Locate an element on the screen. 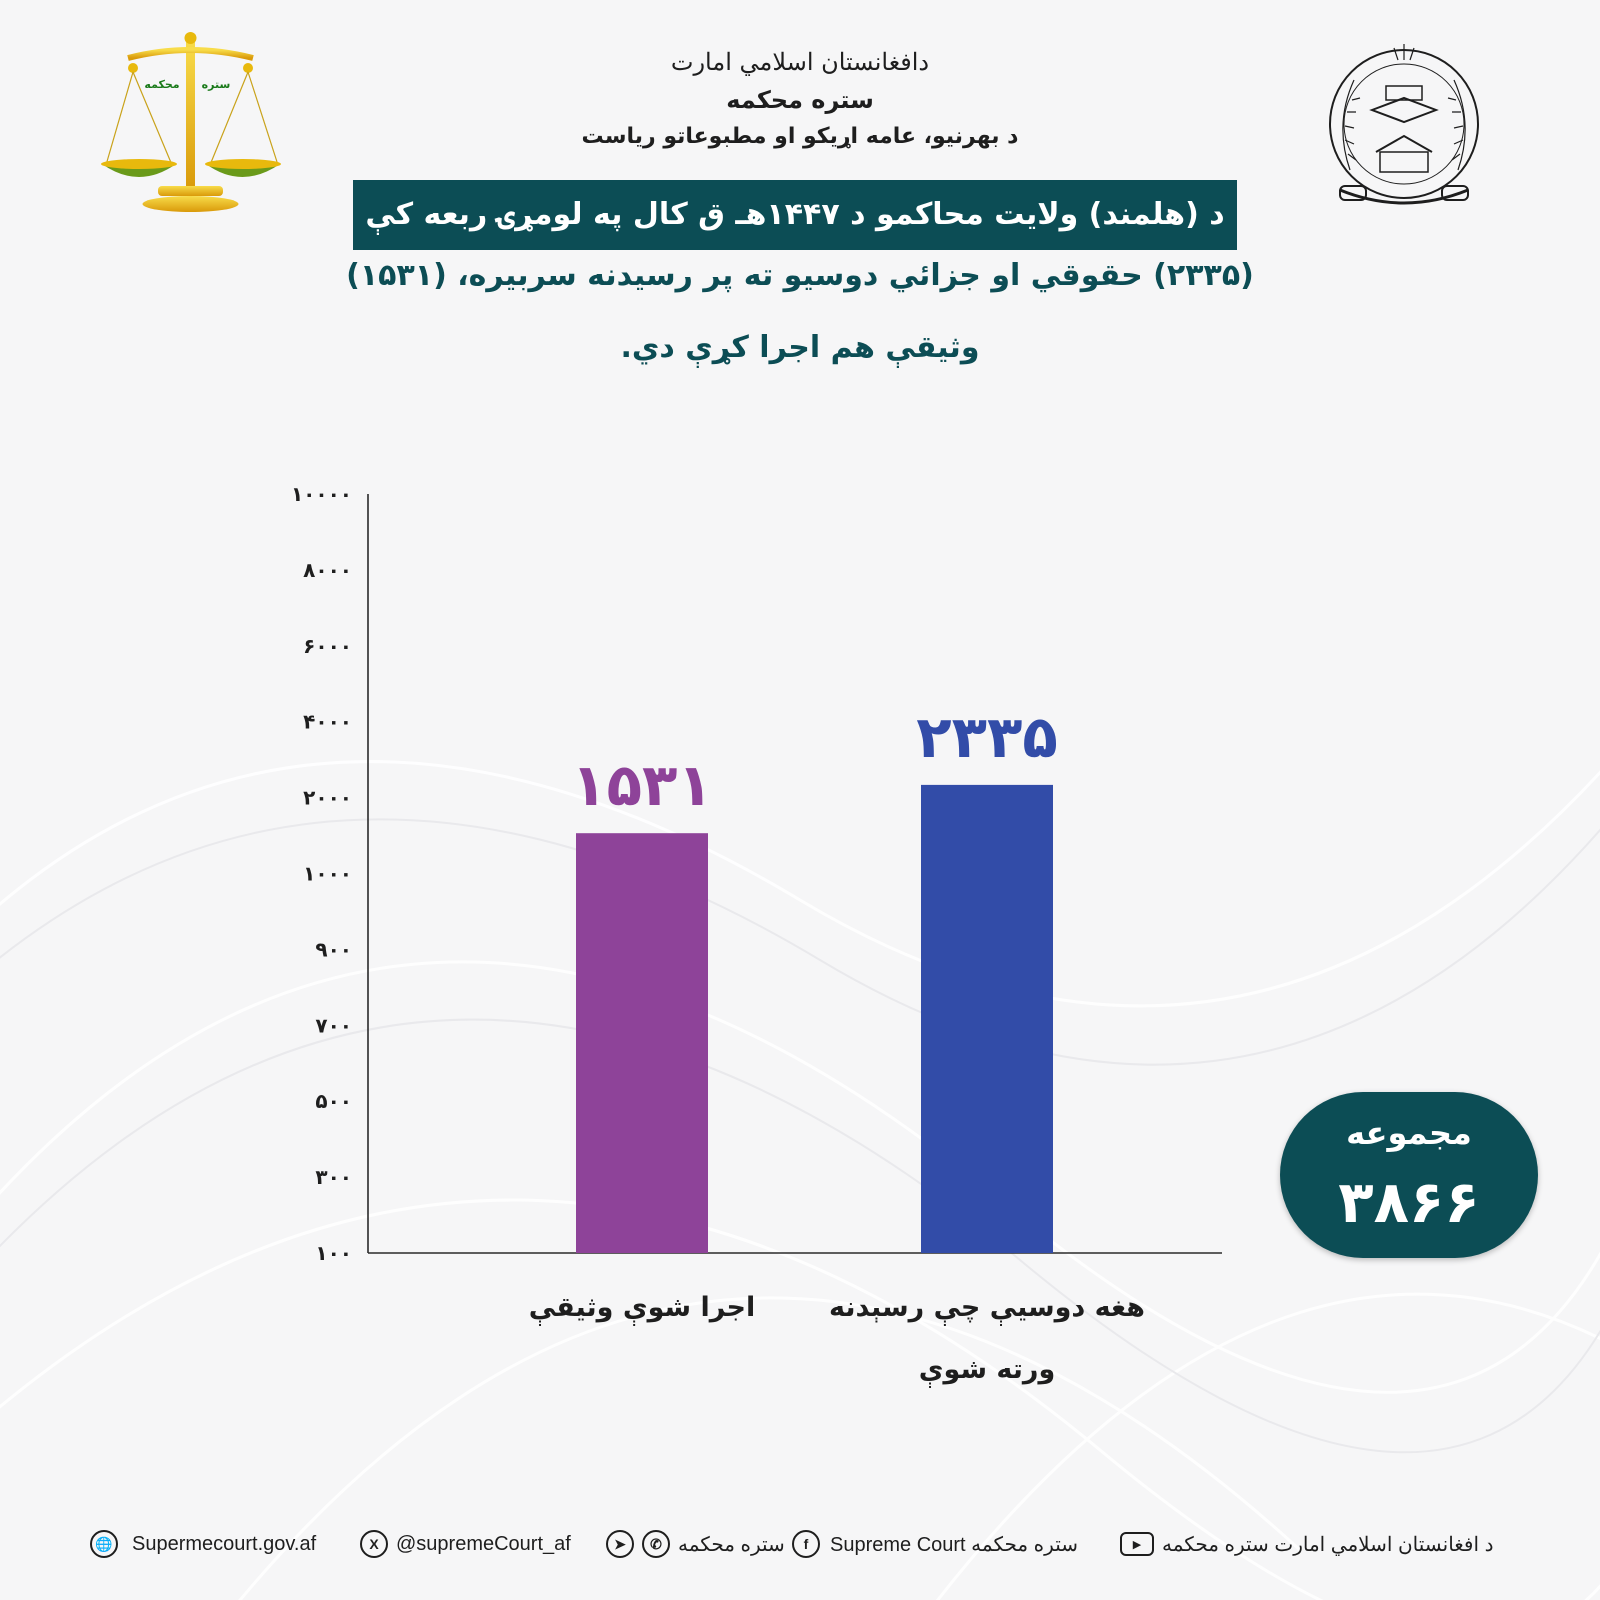 This screenshot has height=1600, width=1600. court-name: ستره محكمه is located at coordinates (800, 100).